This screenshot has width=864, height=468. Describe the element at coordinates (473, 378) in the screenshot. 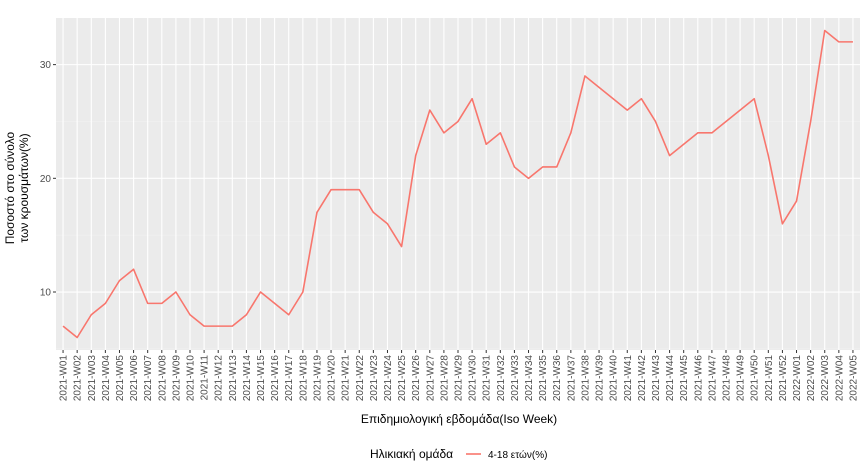

I see `x-tick-label: 2021-W30` at that location.